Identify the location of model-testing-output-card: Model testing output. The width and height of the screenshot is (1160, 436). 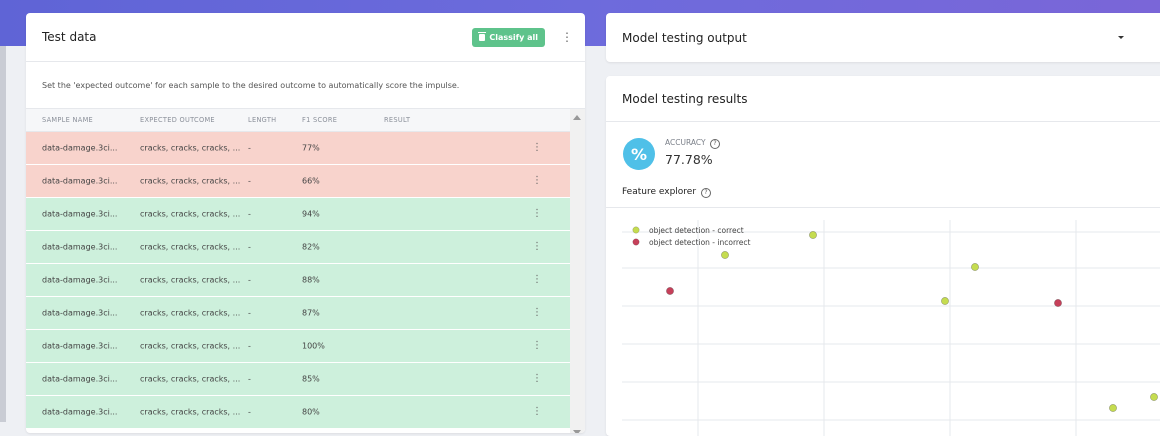
(883, 37).